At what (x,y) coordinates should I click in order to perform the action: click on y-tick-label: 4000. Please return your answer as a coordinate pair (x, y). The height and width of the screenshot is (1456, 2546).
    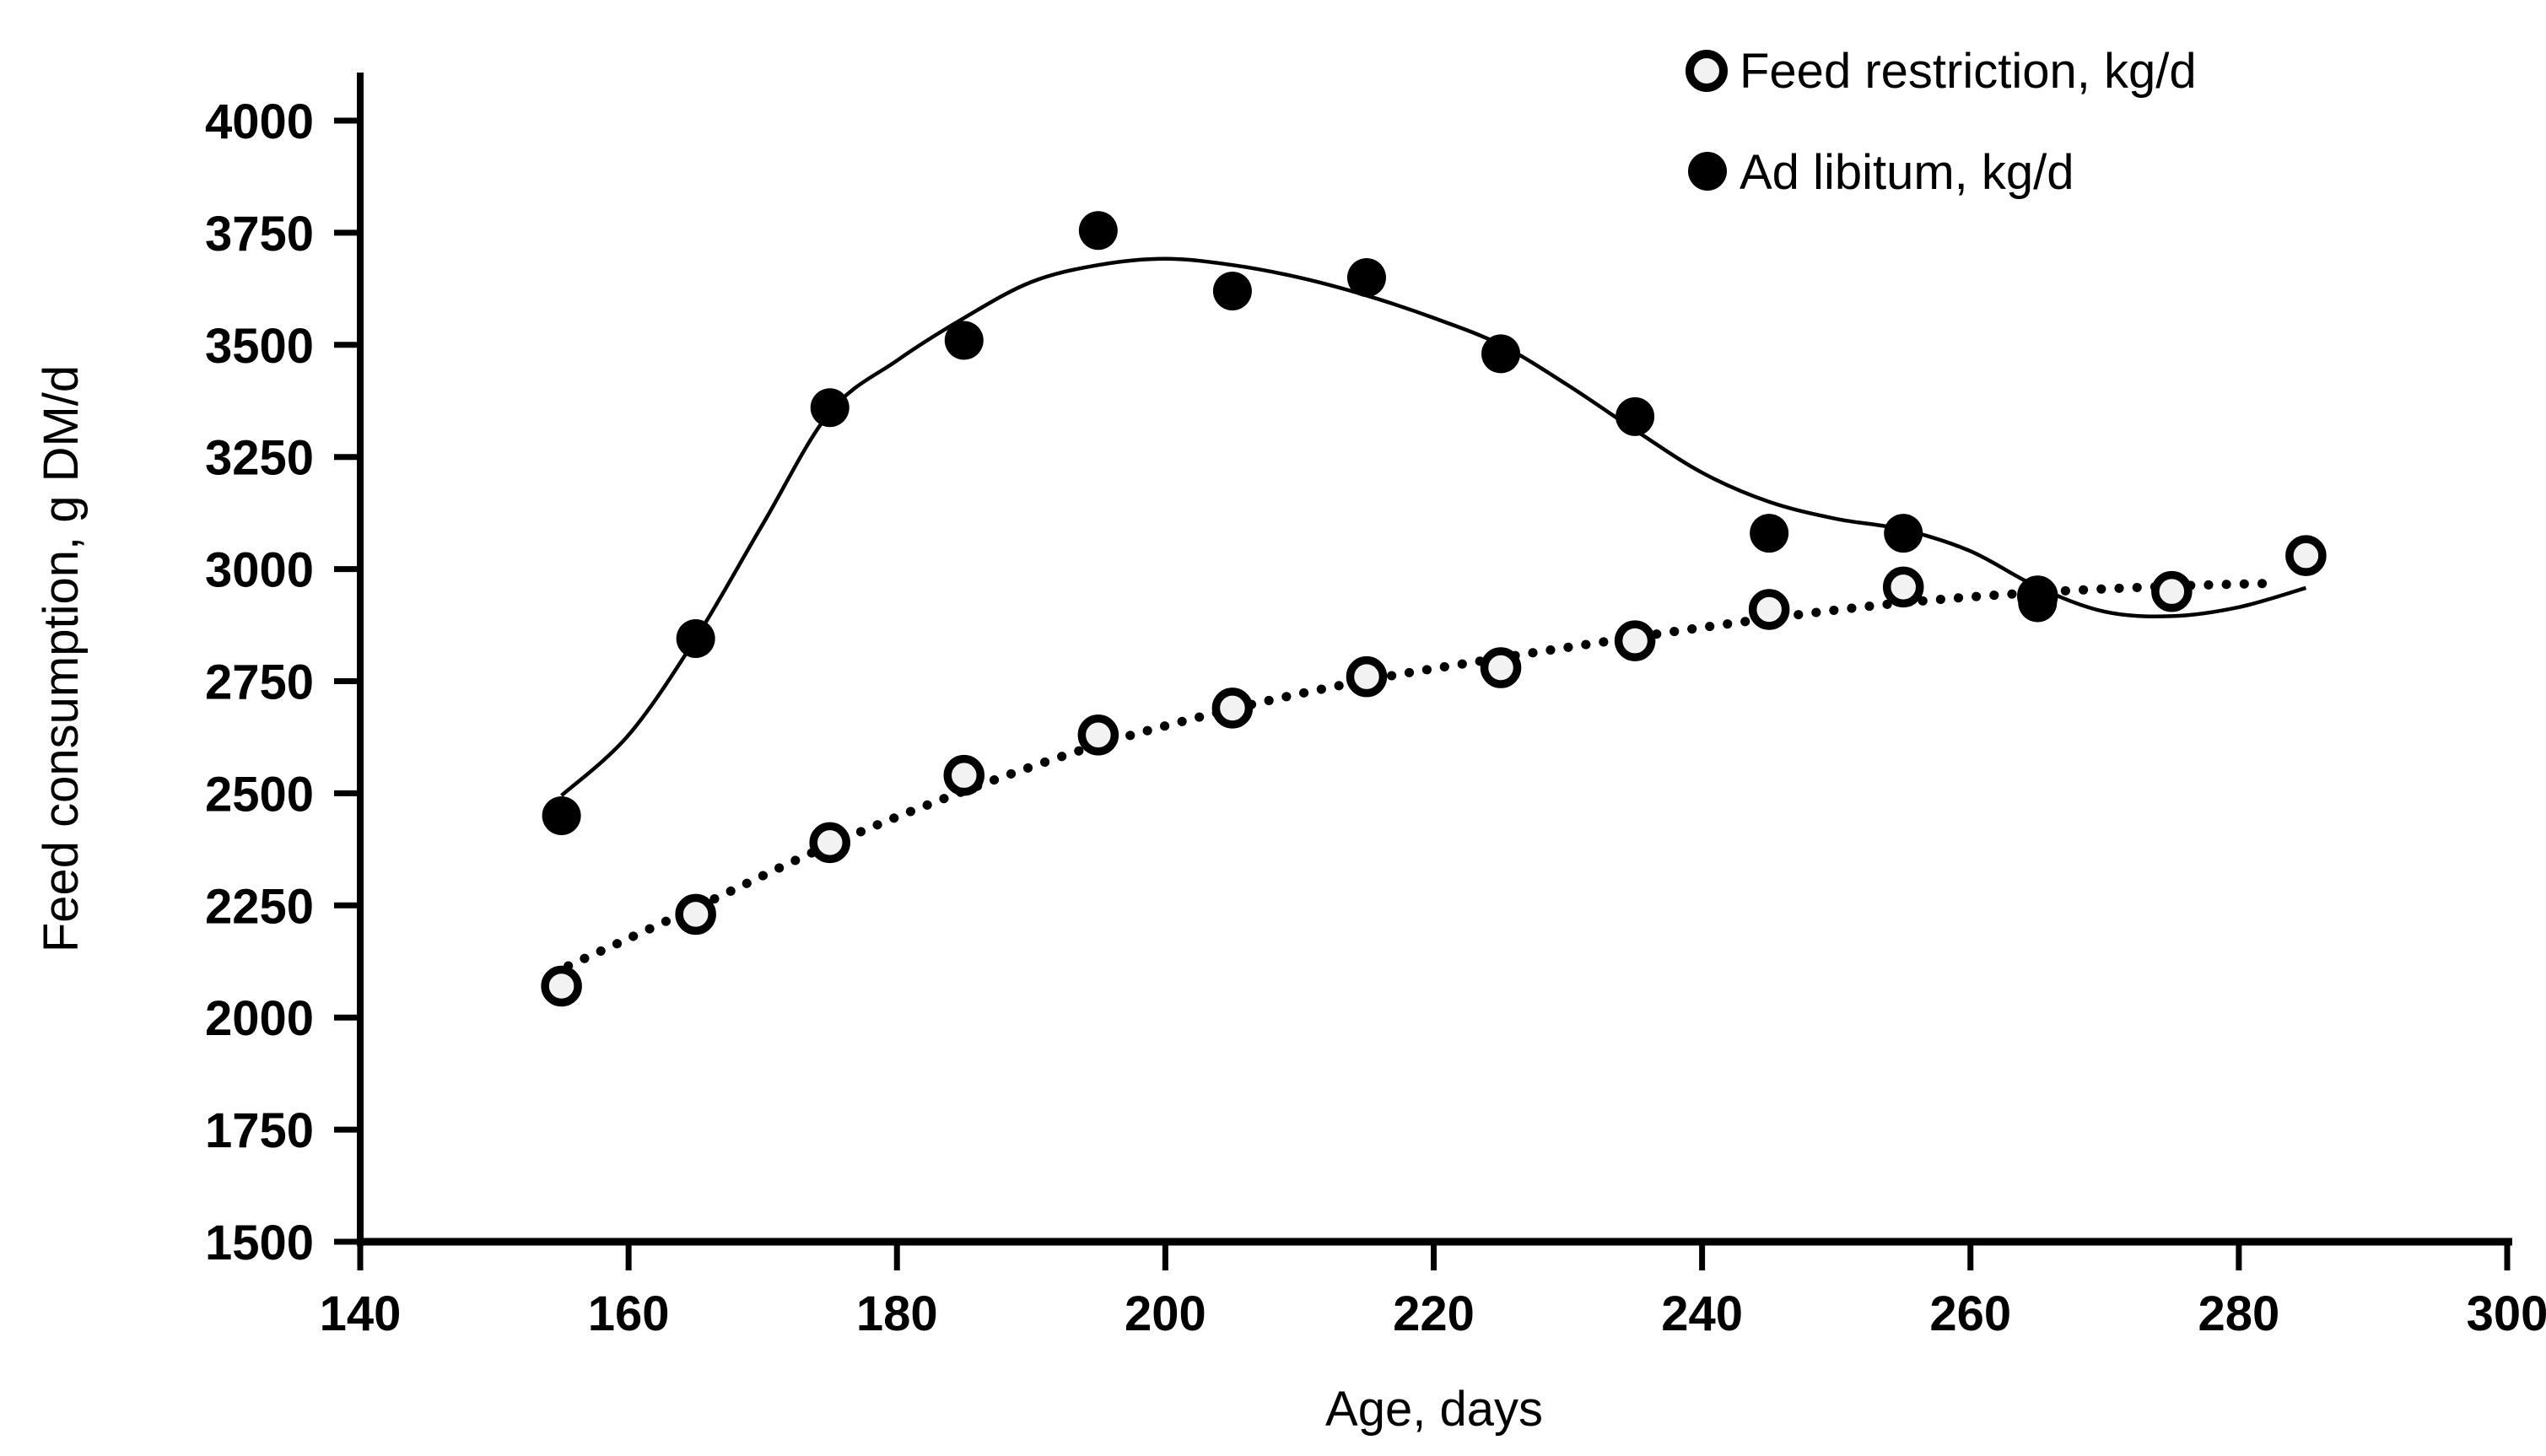
    Looking at the image, I should click on (259, 122).